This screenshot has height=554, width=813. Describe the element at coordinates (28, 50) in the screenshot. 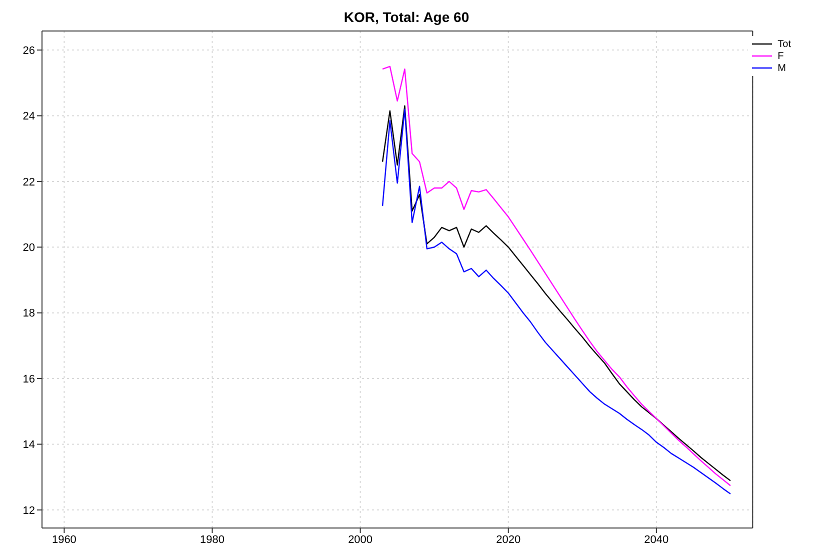

I see `y-tick-label: 26` at that location.